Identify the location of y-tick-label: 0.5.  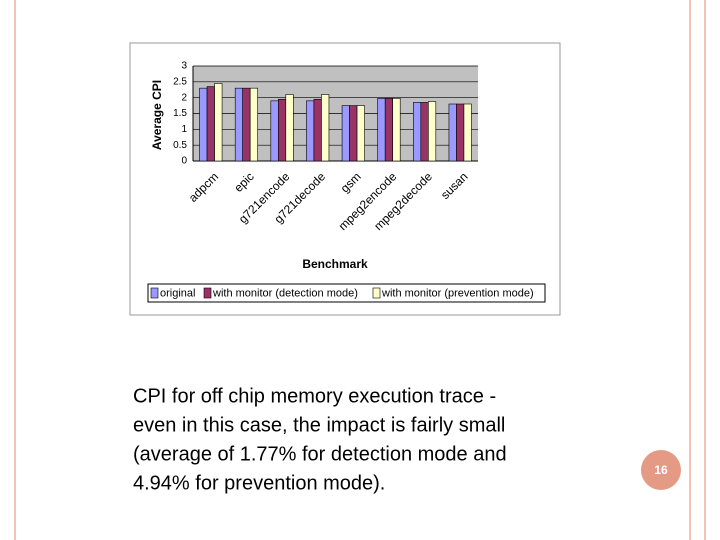
(180, 145).